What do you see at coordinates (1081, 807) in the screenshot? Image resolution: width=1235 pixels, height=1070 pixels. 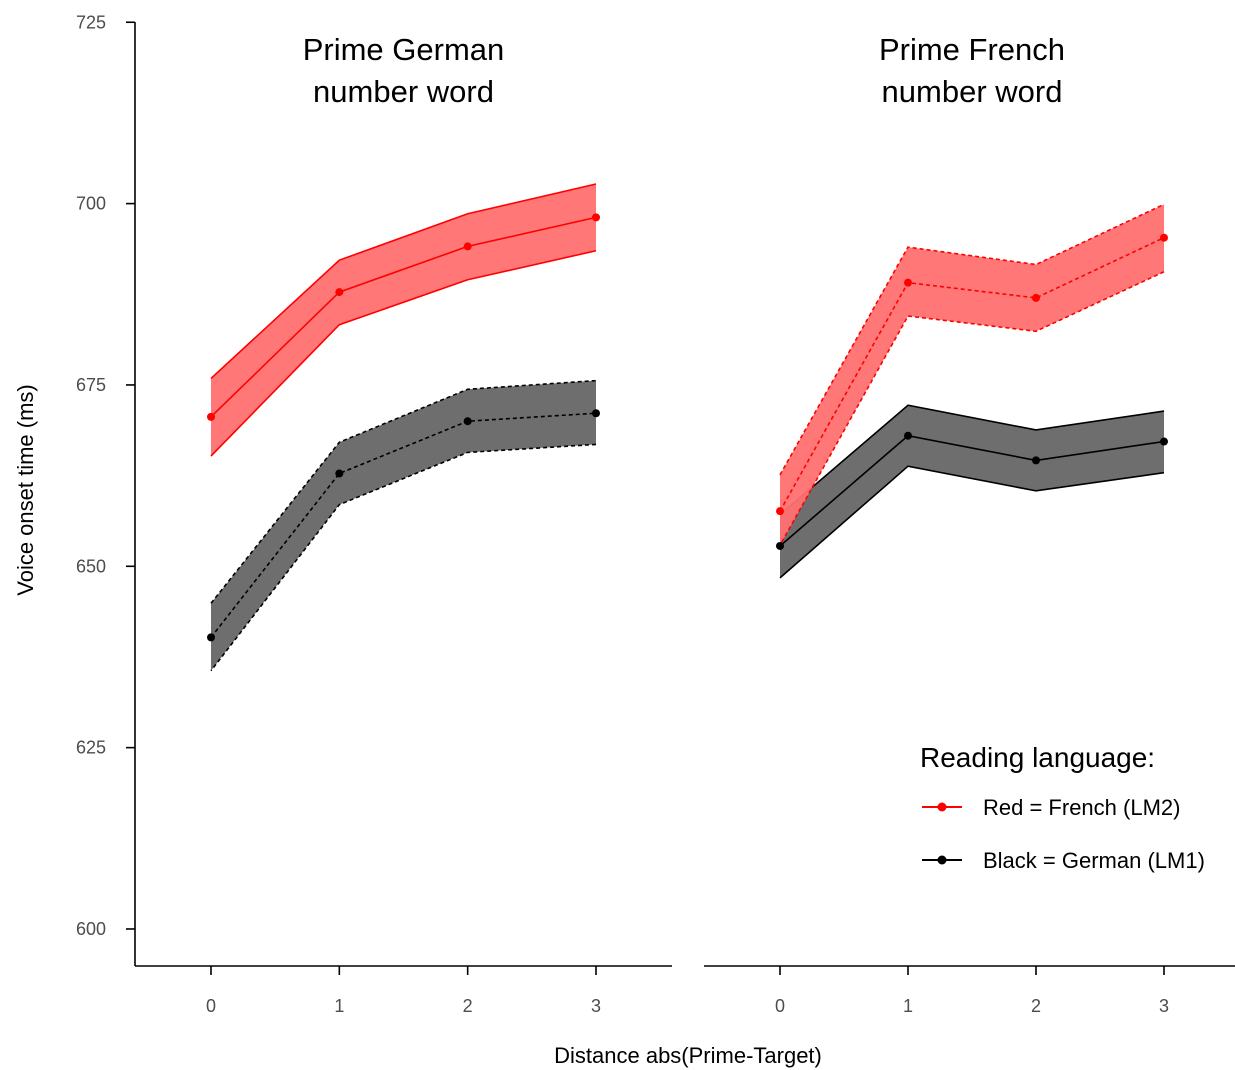 I see `legend-label: Red = French (LM2)` at bounding box center [1081, 807].